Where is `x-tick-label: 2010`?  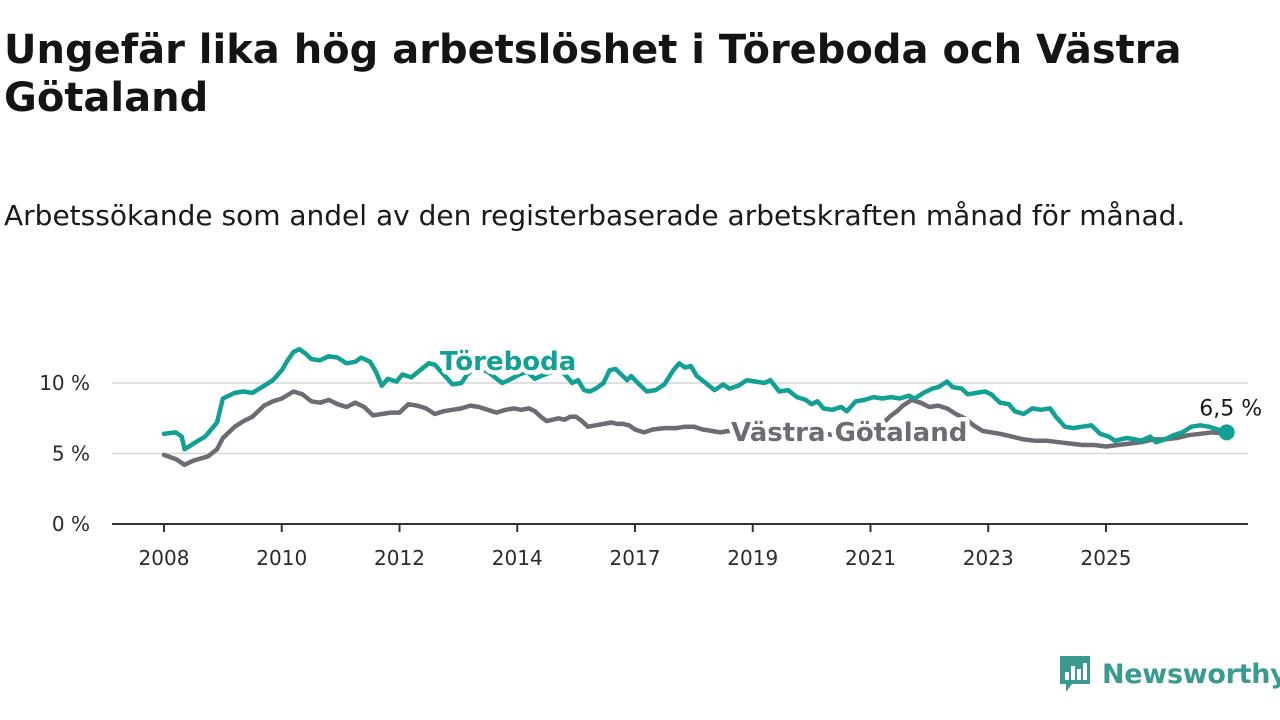
x-tick-label: 2010 is located at coordinates (281, 558).